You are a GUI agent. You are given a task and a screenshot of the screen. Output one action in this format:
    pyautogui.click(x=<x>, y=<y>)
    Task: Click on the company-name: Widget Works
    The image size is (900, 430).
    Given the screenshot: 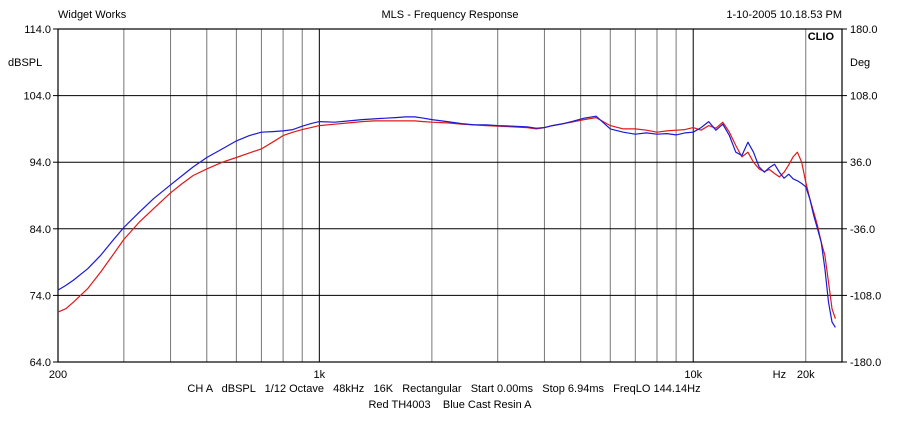 What is the action you would take?
    pyautogui.click(x=92, y=15)
    